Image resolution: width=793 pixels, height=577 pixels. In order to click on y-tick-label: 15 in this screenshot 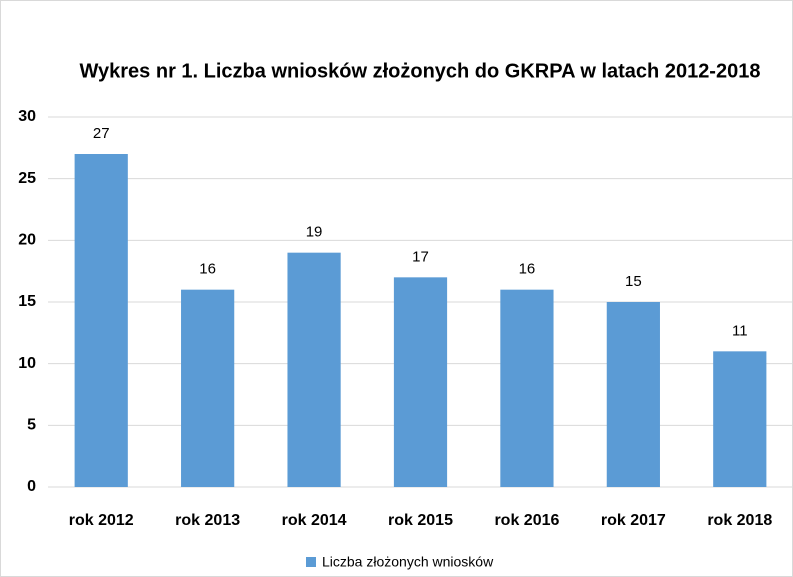, I will do `click(27, 301)`.